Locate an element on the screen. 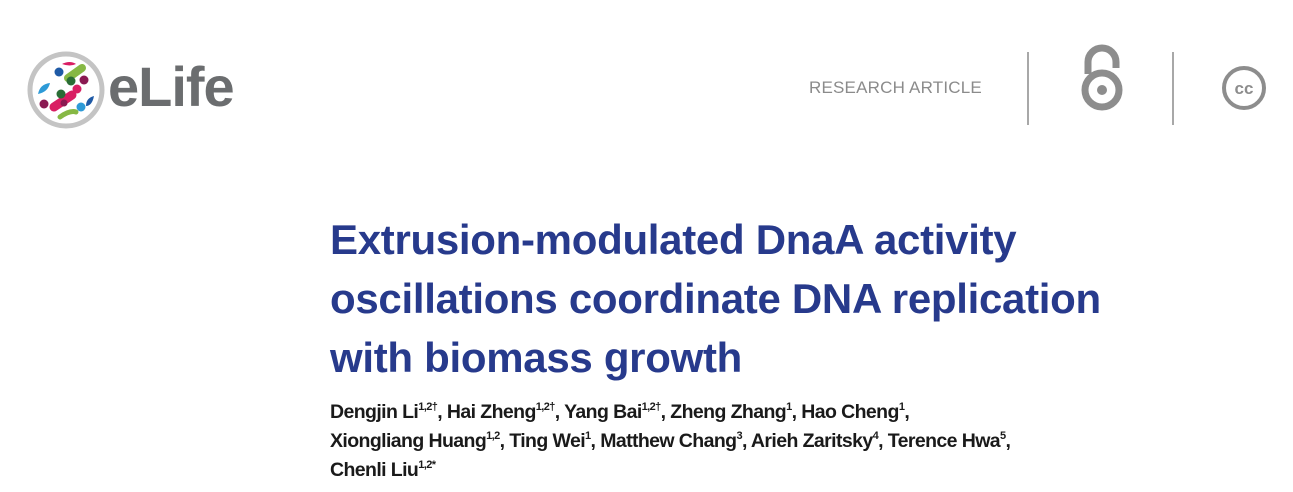  author: Hai Zheng1,2† is located at coordinates (501, 412).